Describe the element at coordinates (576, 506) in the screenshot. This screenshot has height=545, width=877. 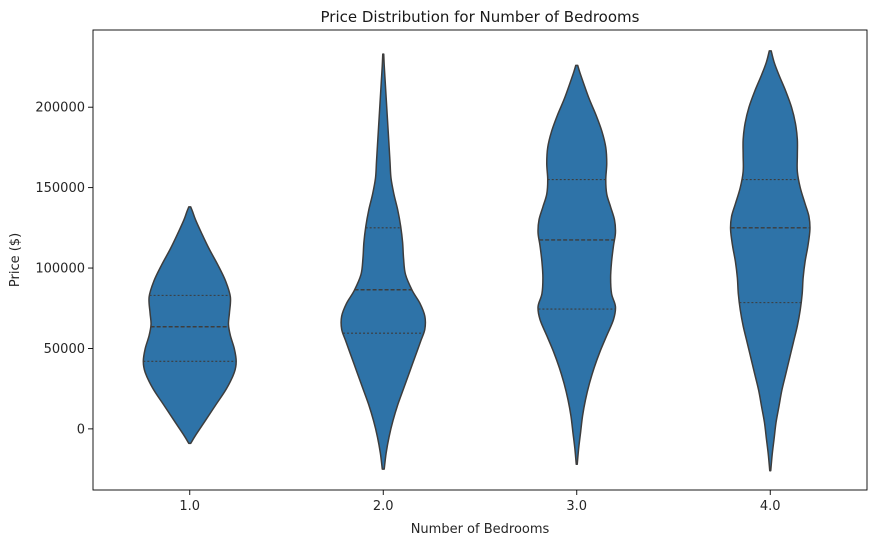
I see `x-tick-label: 3.0` at that location.